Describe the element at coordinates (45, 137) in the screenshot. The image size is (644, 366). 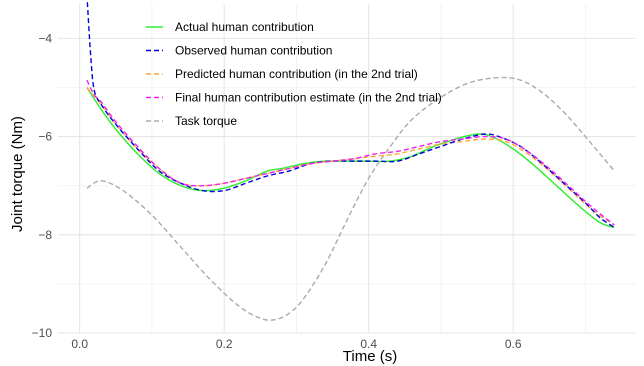
I see `y-tick-label: −6` at that location.